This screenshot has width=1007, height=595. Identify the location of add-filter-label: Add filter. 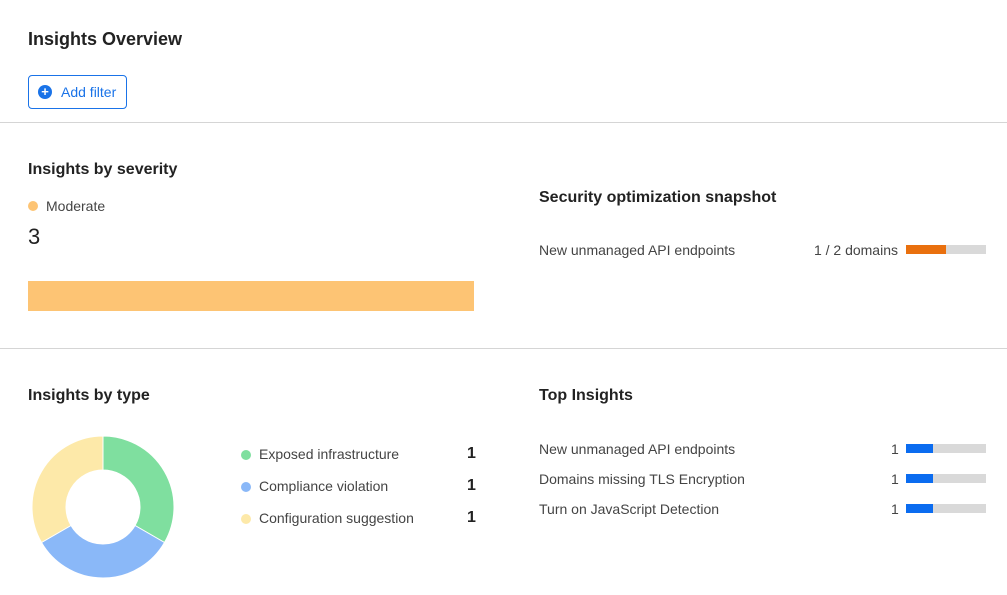
(89, 92).